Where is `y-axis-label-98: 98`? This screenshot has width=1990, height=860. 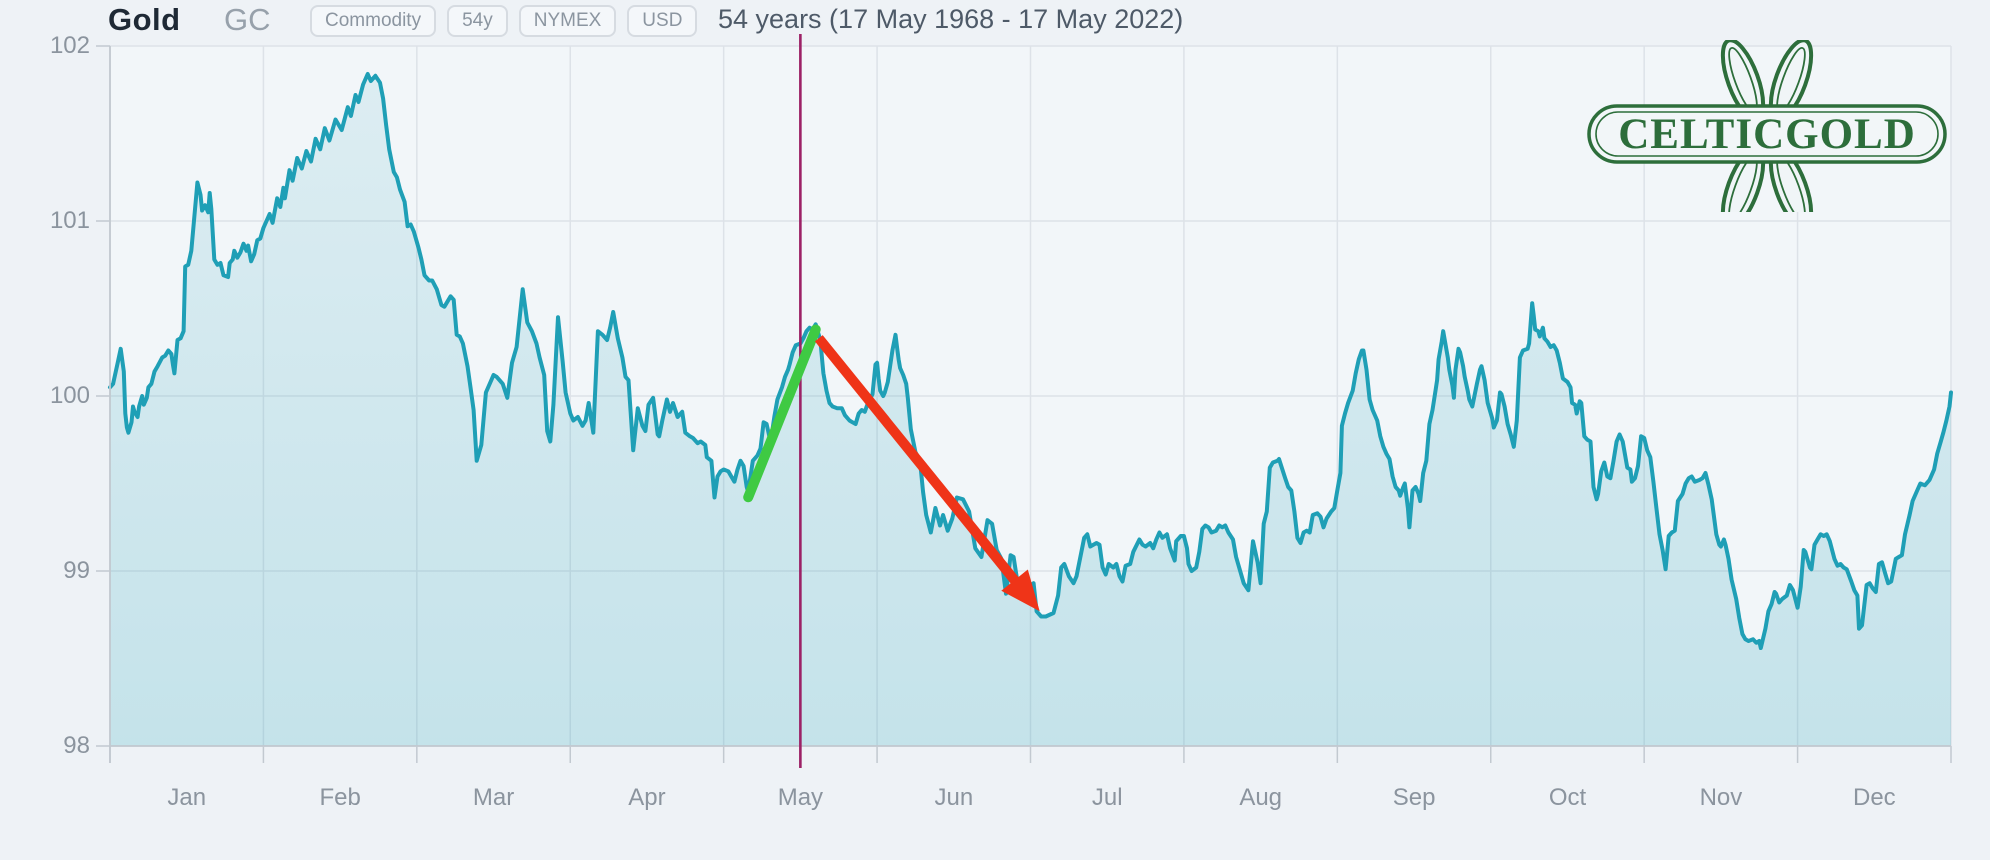
y-axis-label-98: 98 is located at coordinates (76, 745).